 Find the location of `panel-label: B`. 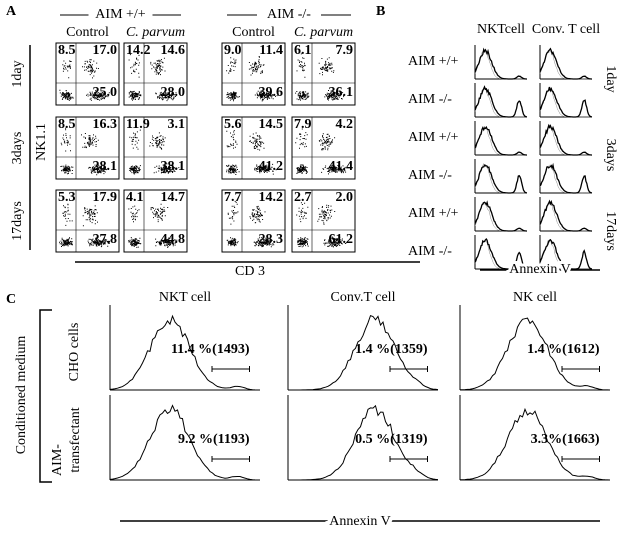

panel-label: B is located at coordinates (380, 11).